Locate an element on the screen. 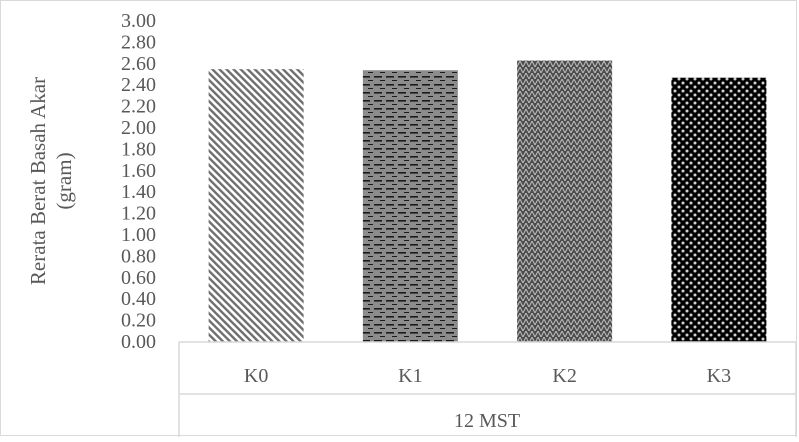  bar-k0 is located at coordinates (256, 206).